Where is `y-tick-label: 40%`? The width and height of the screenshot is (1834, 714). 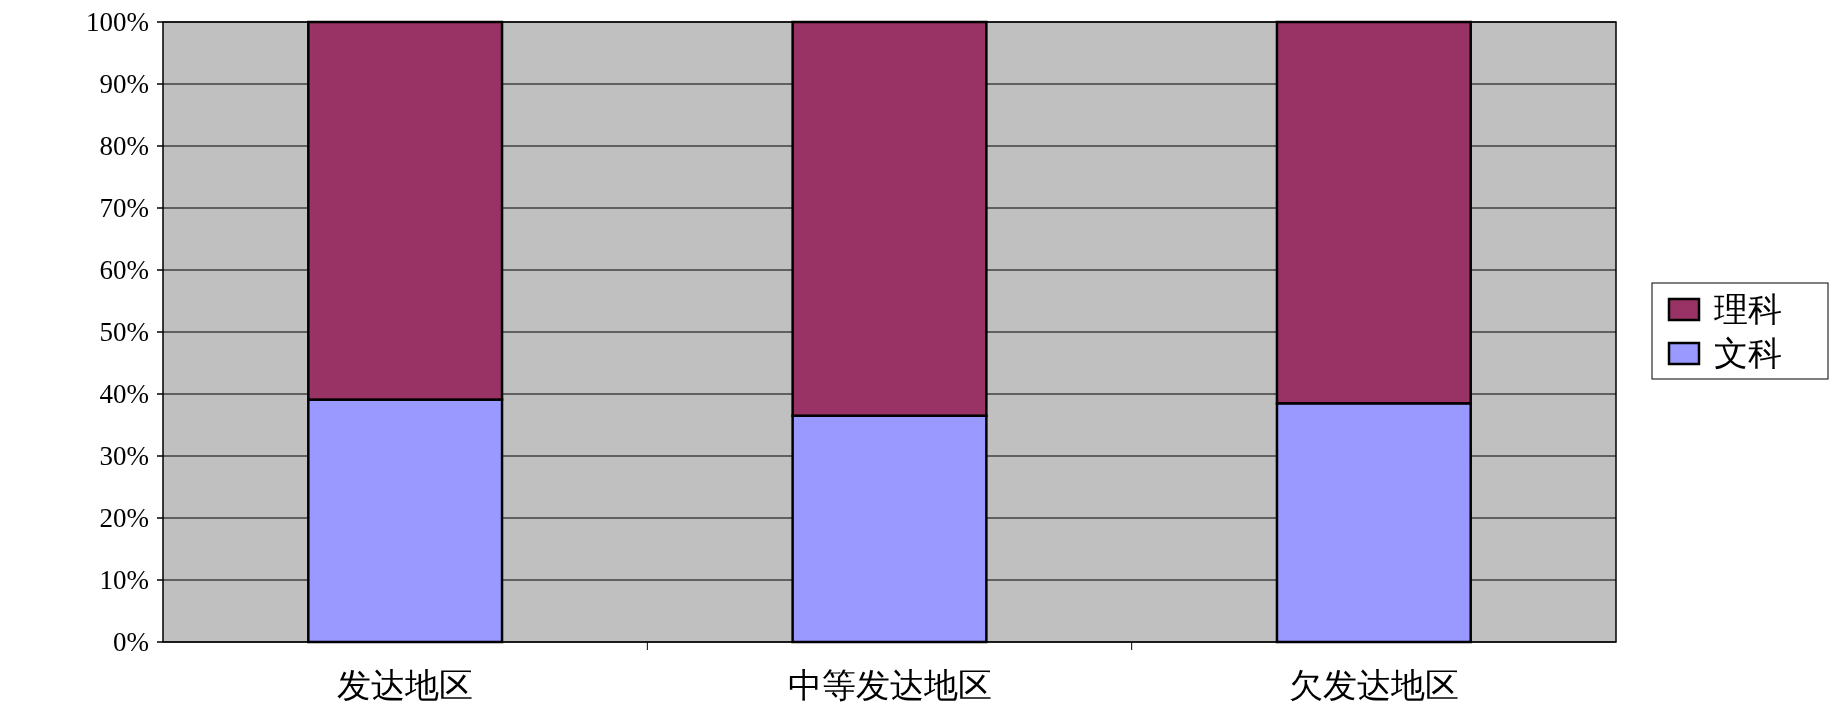 y-tick-label: 40% is located at coordinates (124, 394).